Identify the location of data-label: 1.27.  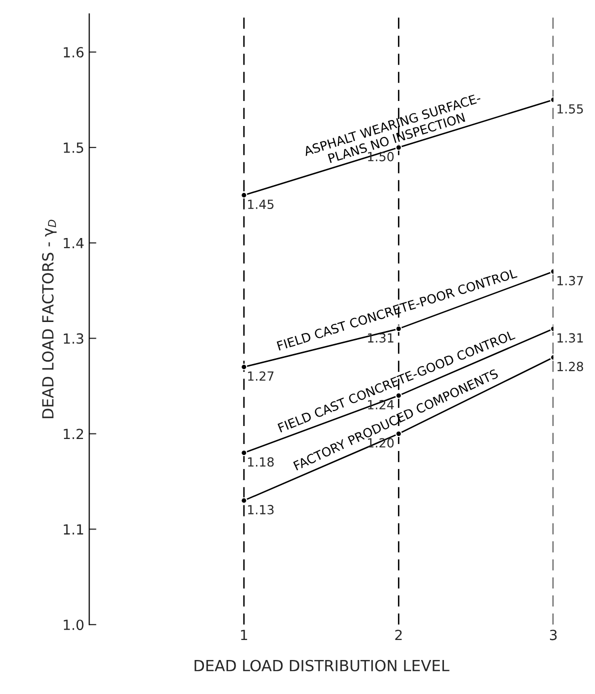
(261, 376).